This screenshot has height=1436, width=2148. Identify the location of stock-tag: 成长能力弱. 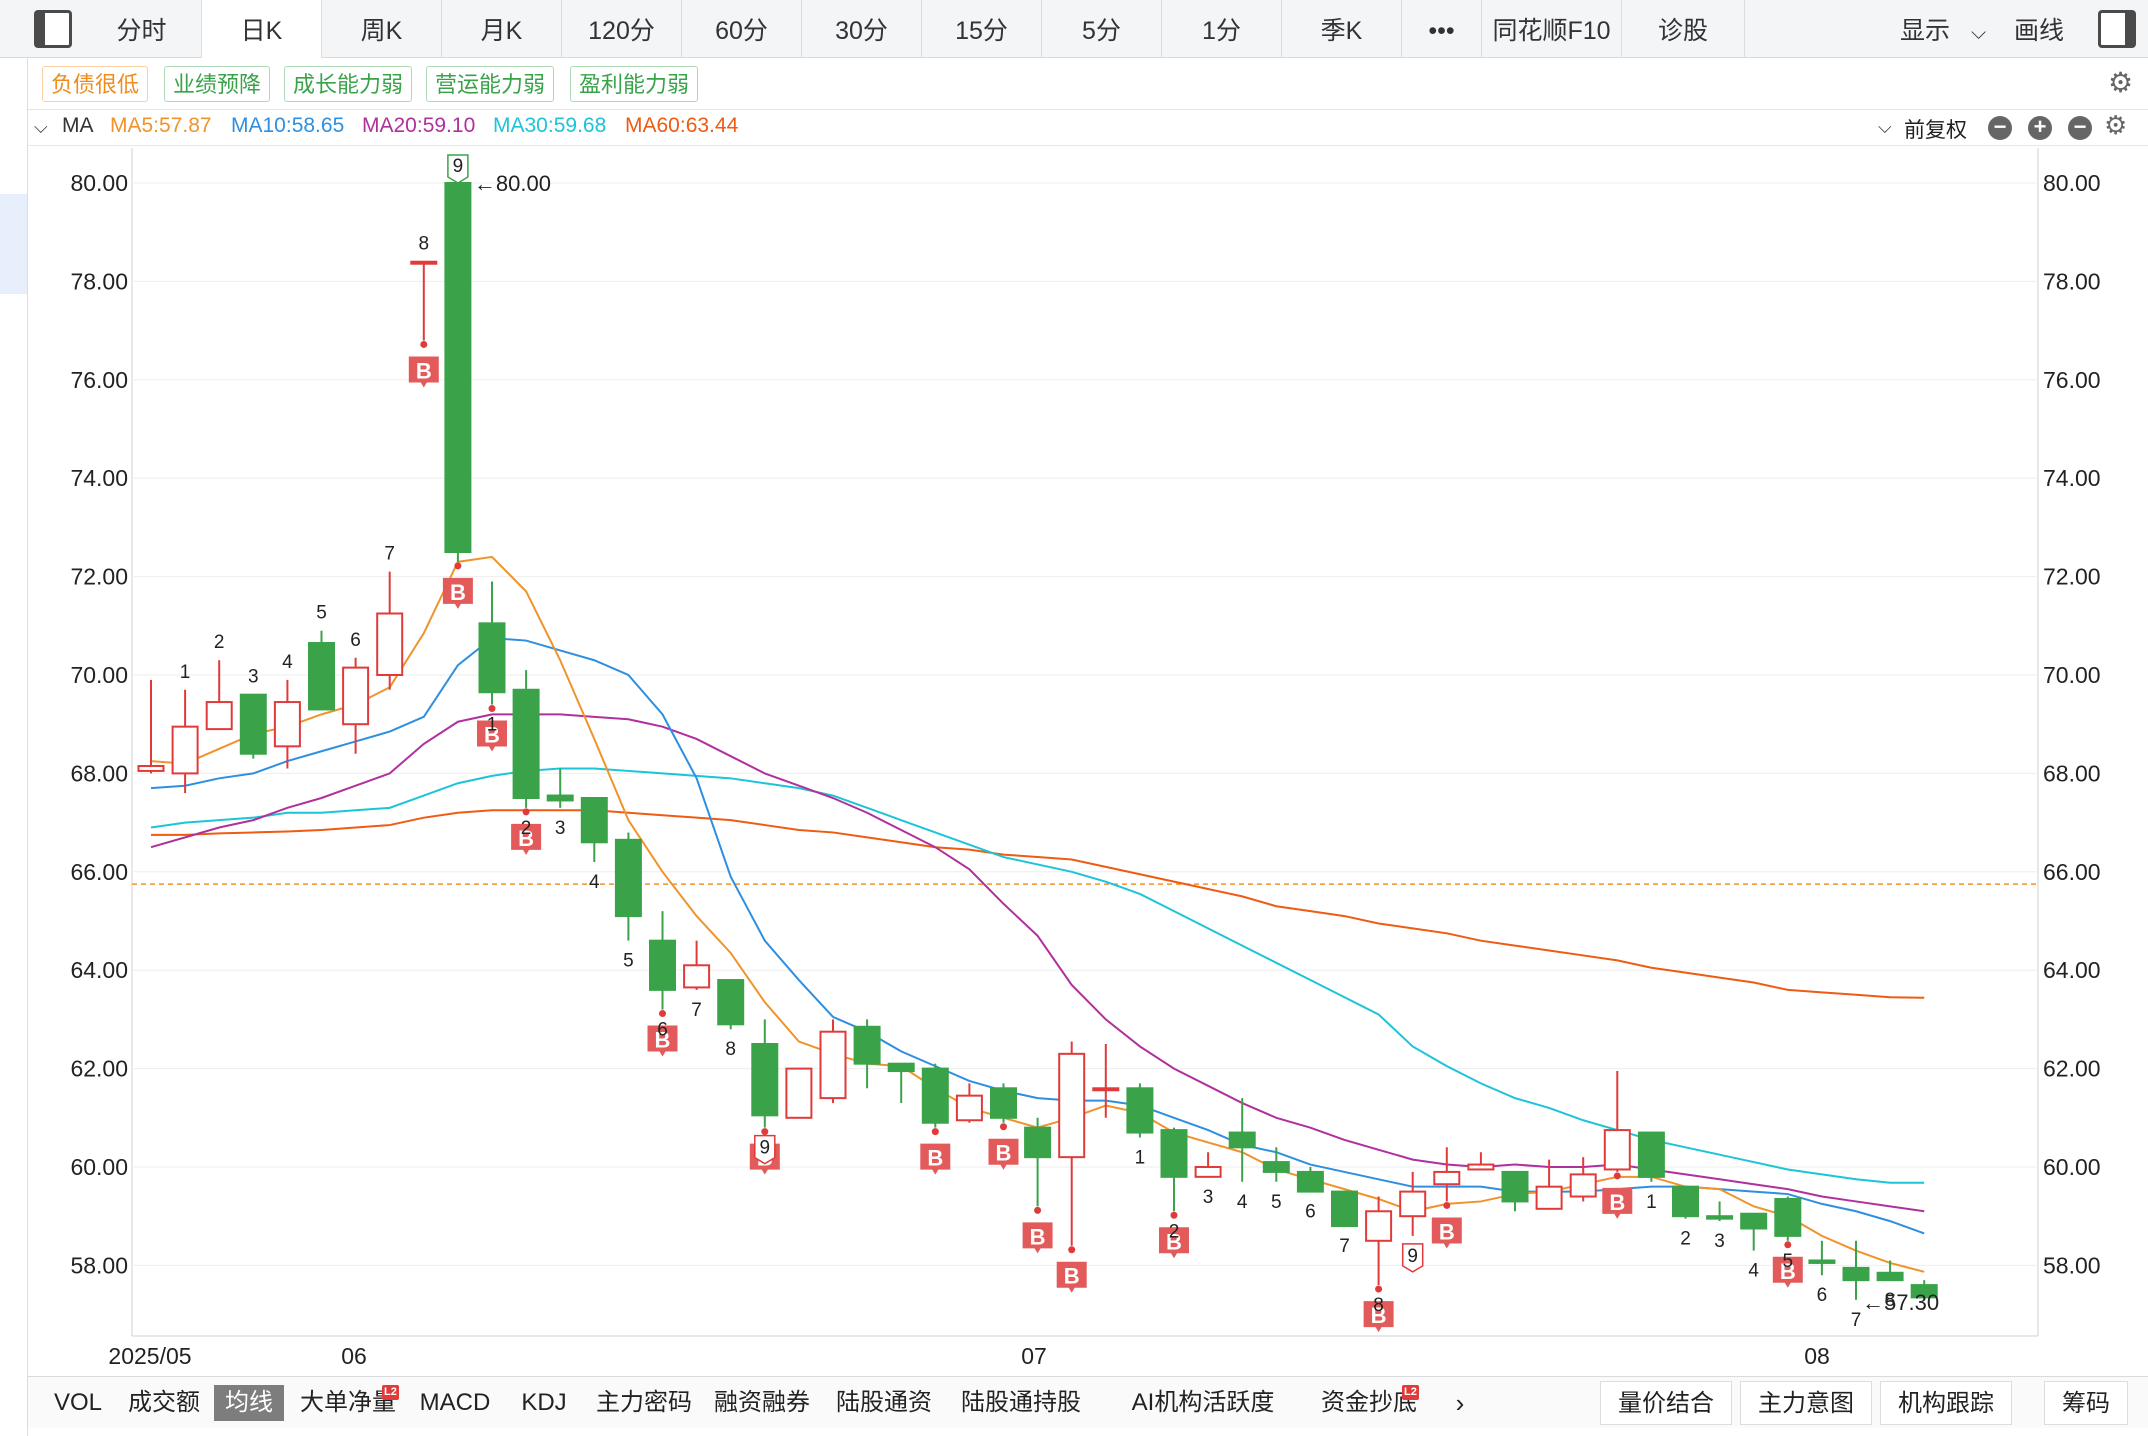
(348, 84).